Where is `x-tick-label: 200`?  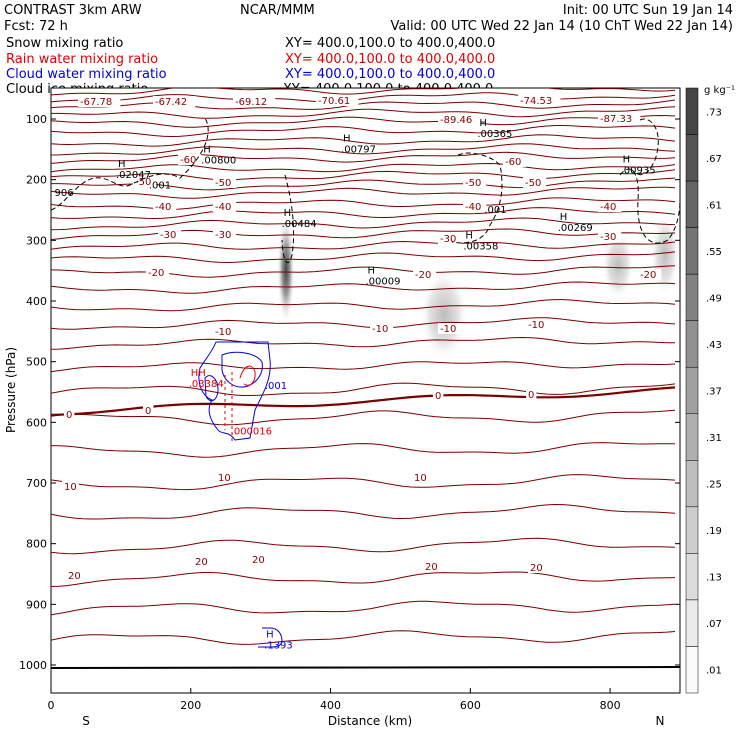 x-tick-label: 200 is located at coordinates (190, 705).